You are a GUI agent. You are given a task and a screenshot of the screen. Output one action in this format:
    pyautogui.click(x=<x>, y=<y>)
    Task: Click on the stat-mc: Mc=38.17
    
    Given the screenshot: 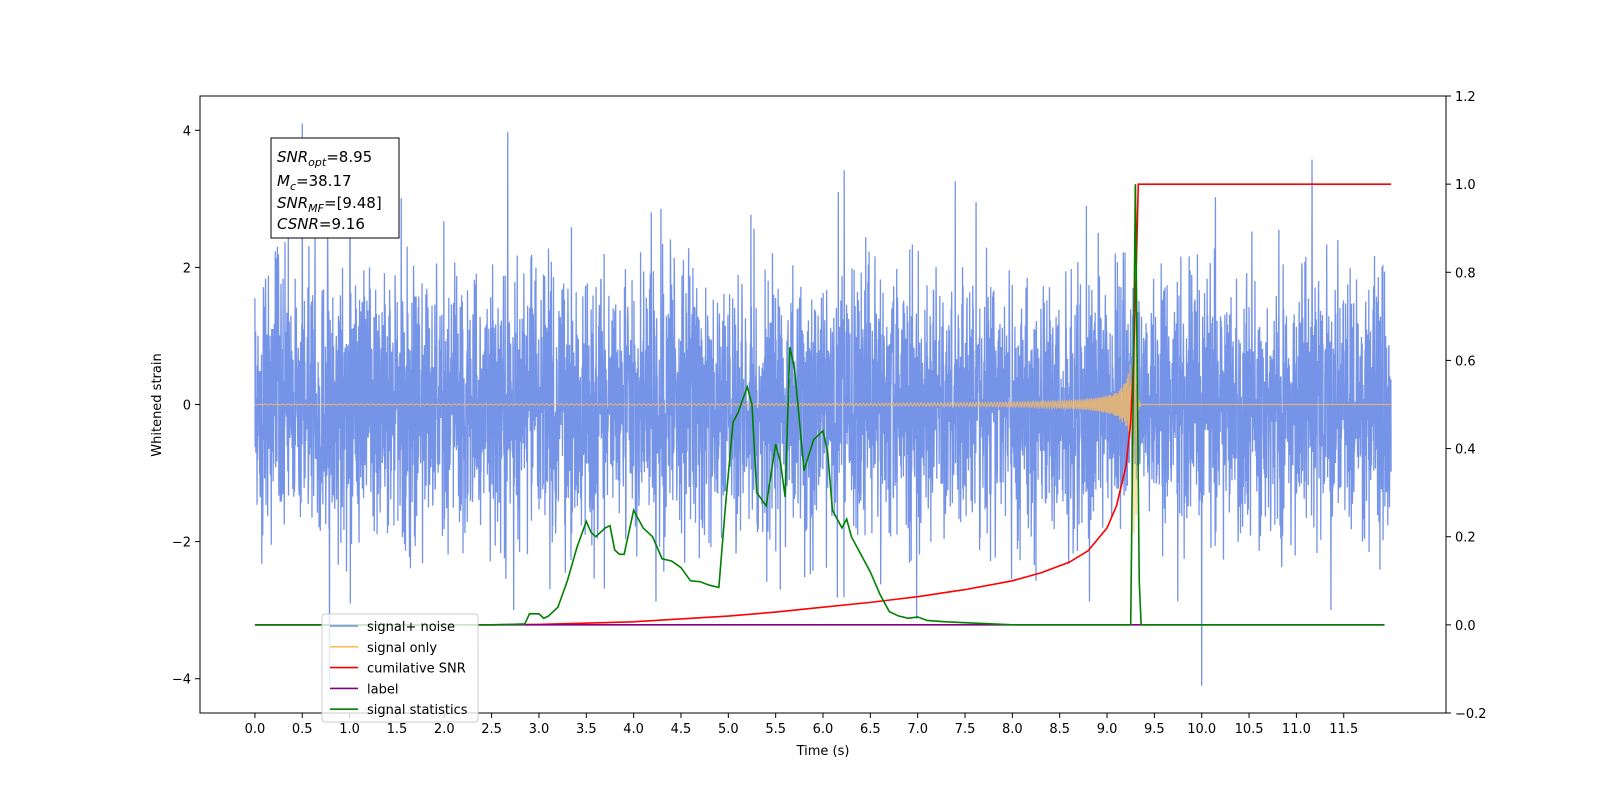 What is the action you would take?
    pyautogui.click(x=314, y=182)
    